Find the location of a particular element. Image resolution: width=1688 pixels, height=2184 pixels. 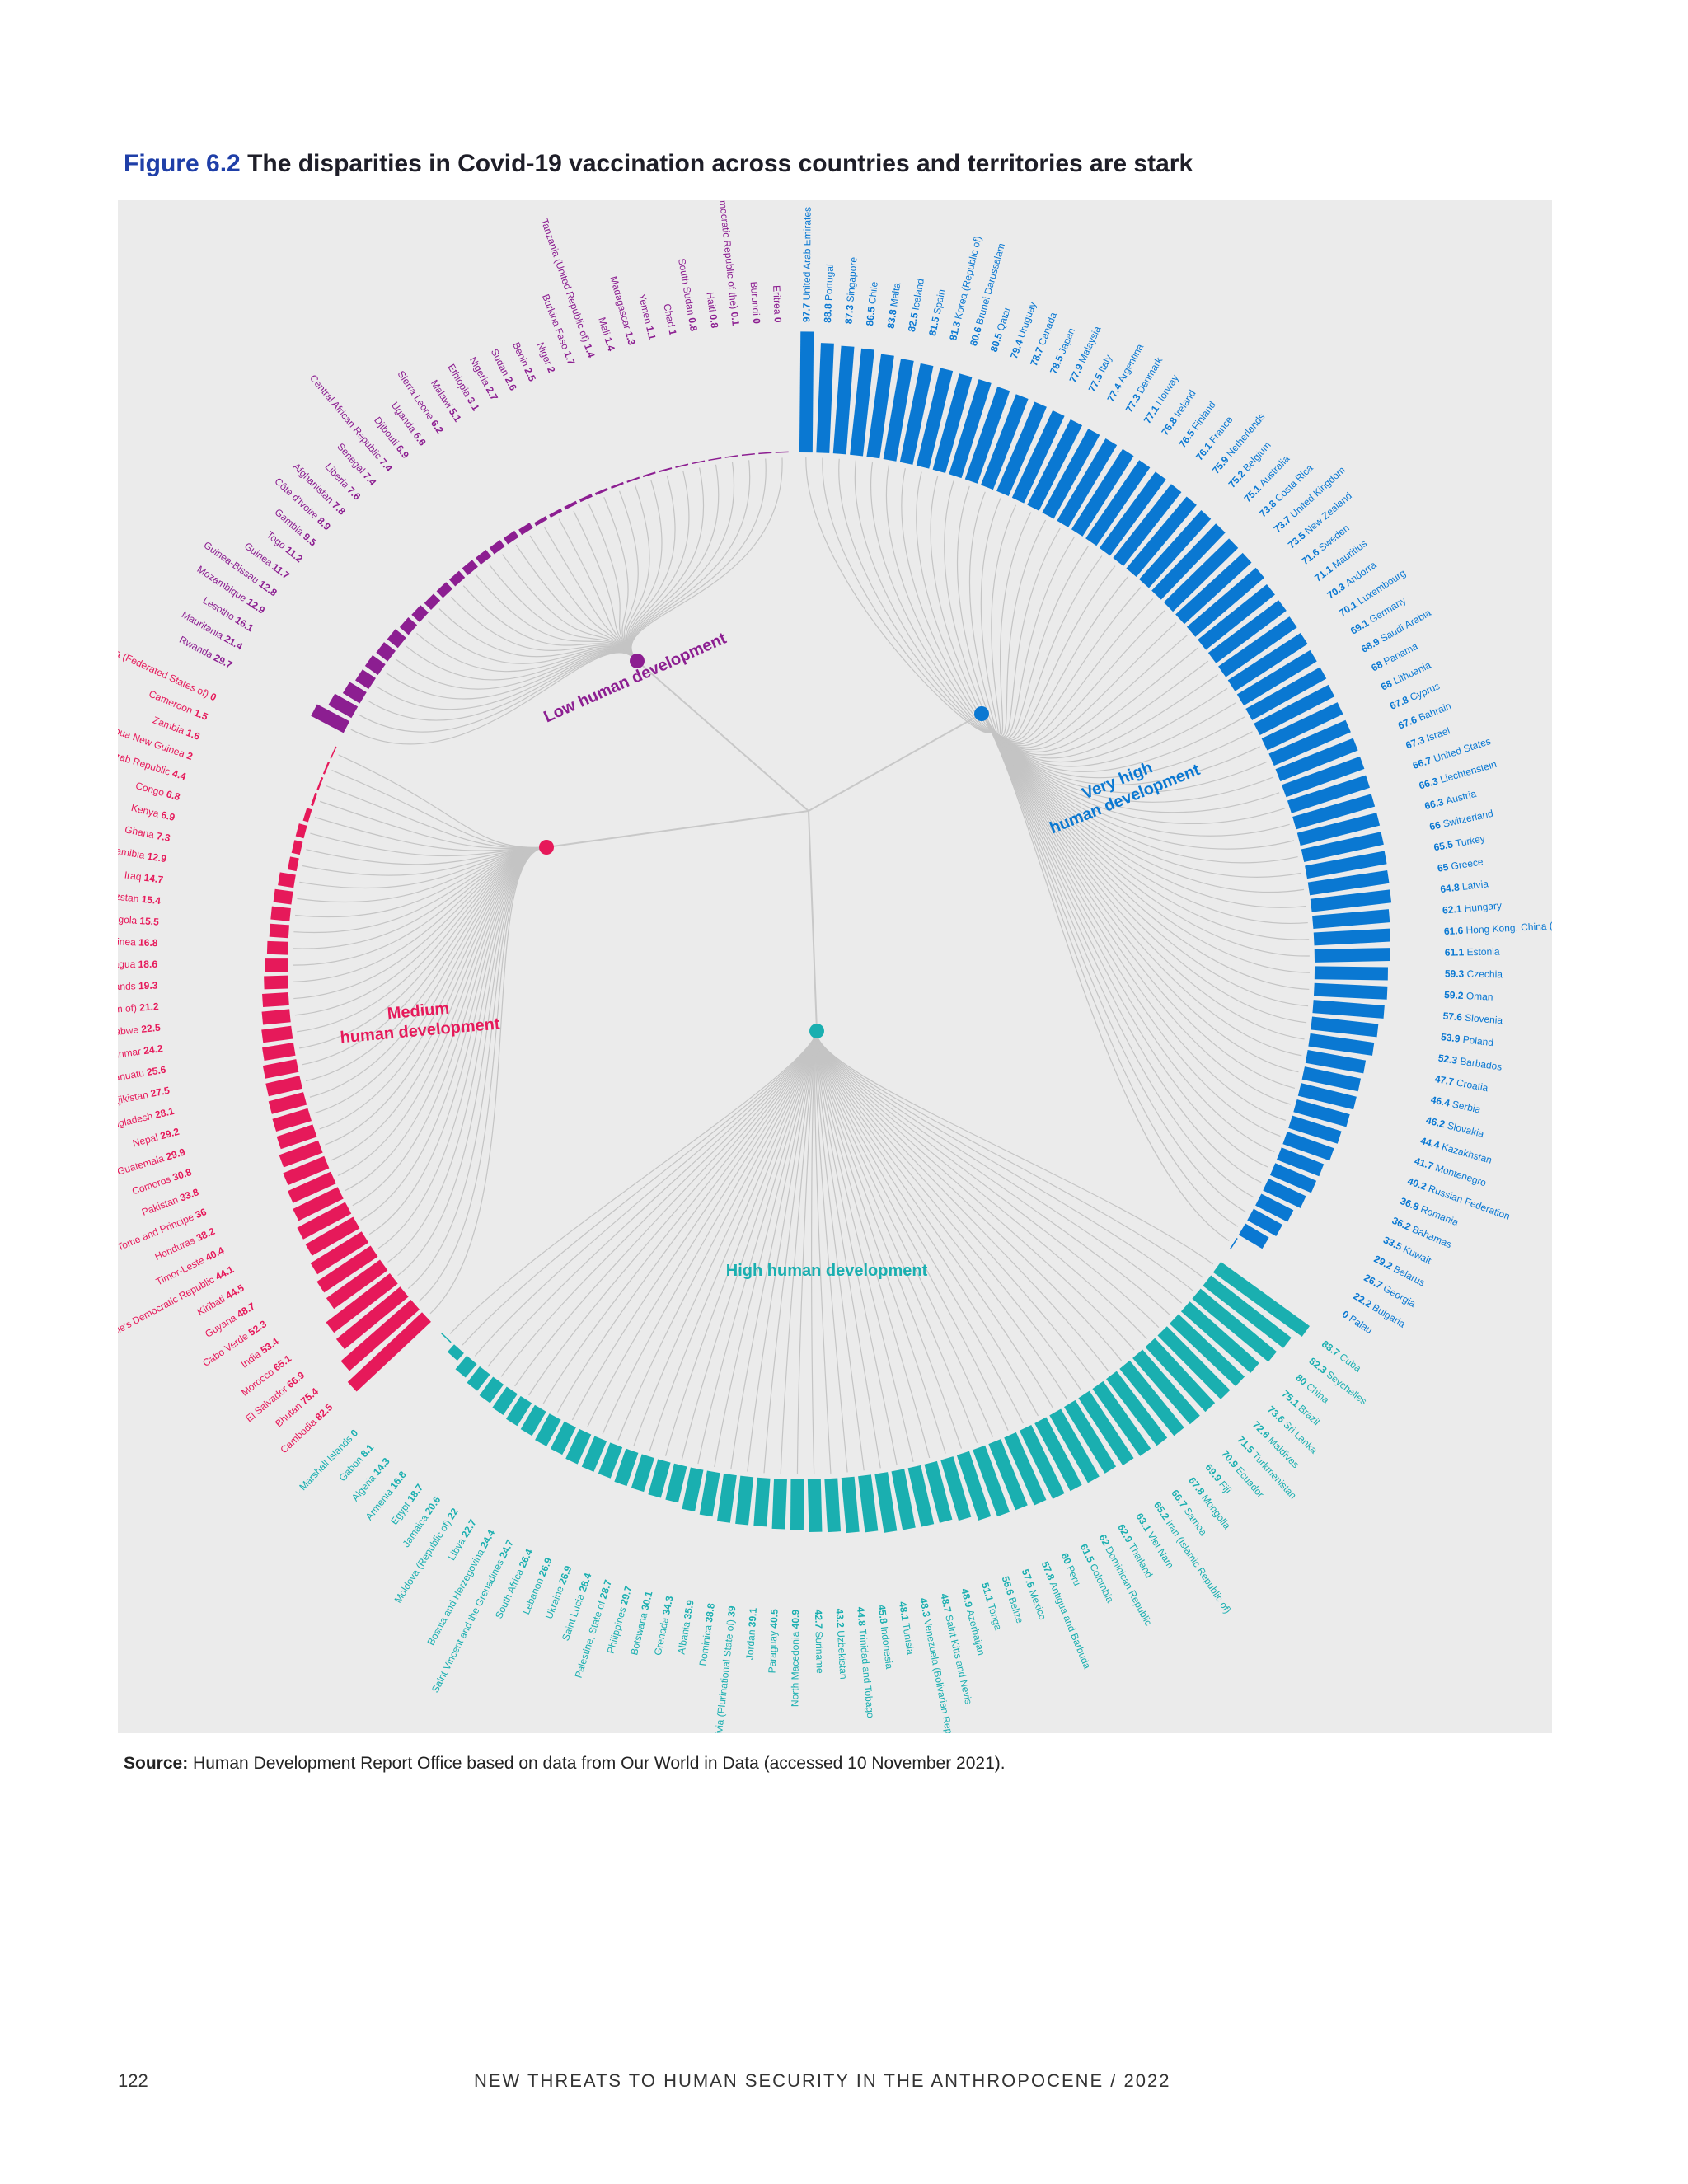

country-label: 46.4 Serbia is located at coordinates (1456, 1105).